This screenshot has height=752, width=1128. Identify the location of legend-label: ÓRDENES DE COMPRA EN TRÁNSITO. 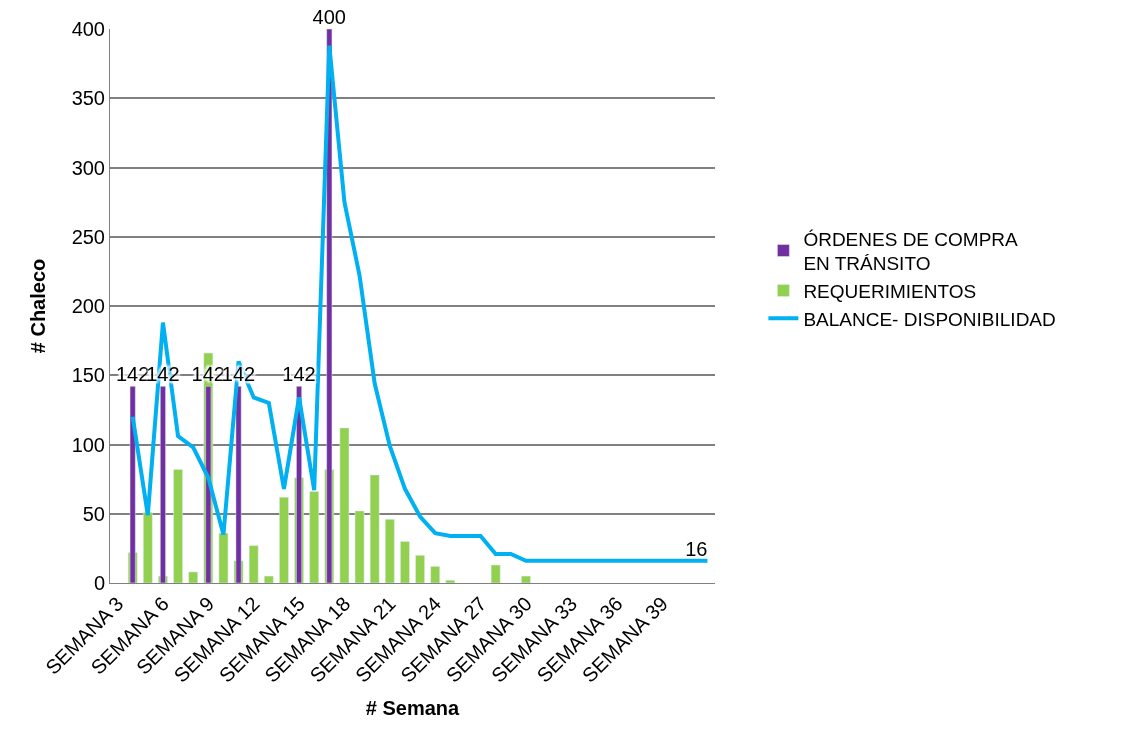
(911, 251).